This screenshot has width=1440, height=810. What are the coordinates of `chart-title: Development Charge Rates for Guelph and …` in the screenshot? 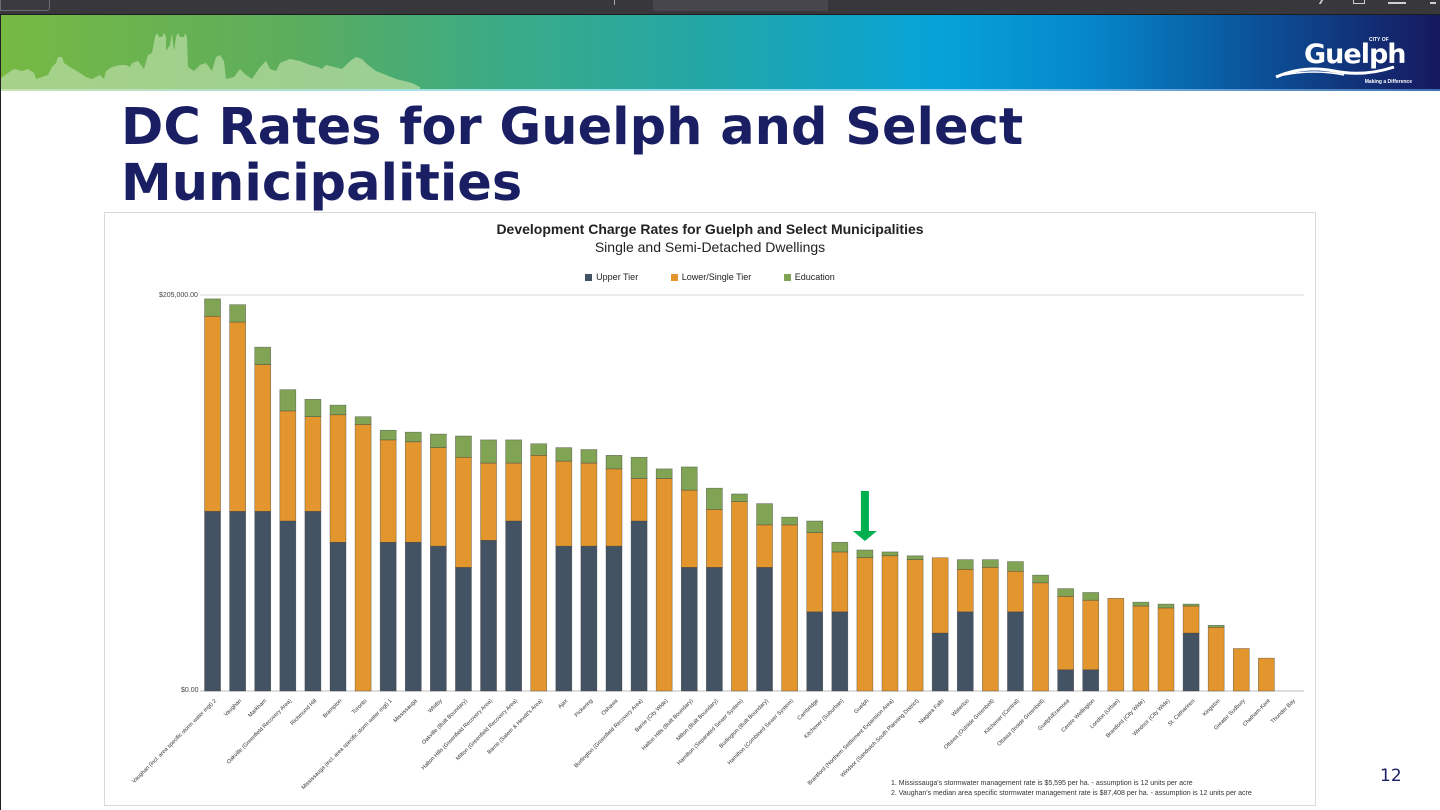 It's located at (710, 229).